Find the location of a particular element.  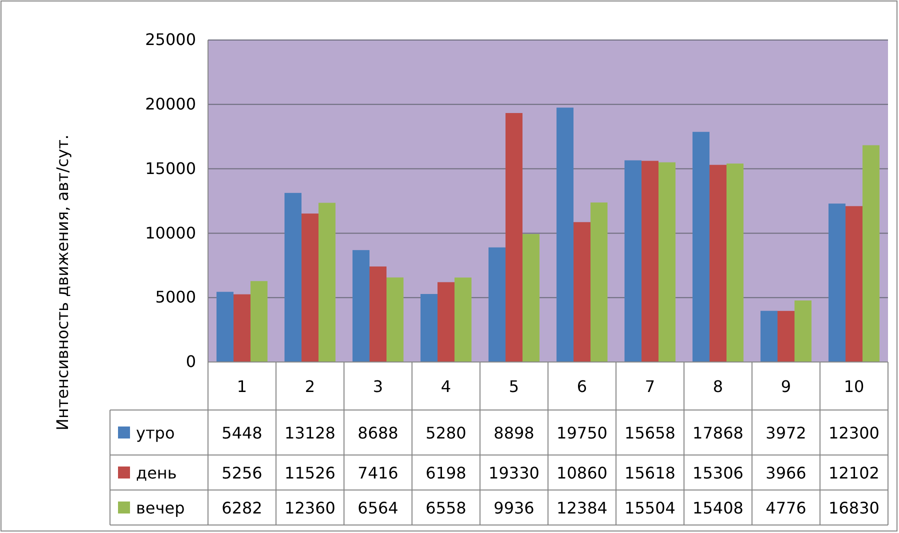

x-tick-label: 8 is located at coordinates (718, 386).